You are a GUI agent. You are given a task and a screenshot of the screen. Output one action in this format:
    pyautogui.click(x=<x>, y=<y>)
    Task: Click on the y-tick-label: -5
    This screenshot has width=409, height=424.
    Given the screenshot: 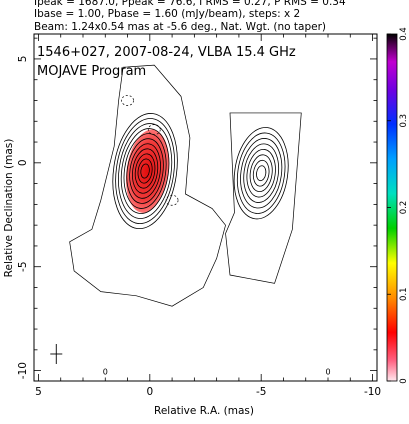 What is the action you would take?
    pyautogui.click(x=23, y=266)
    